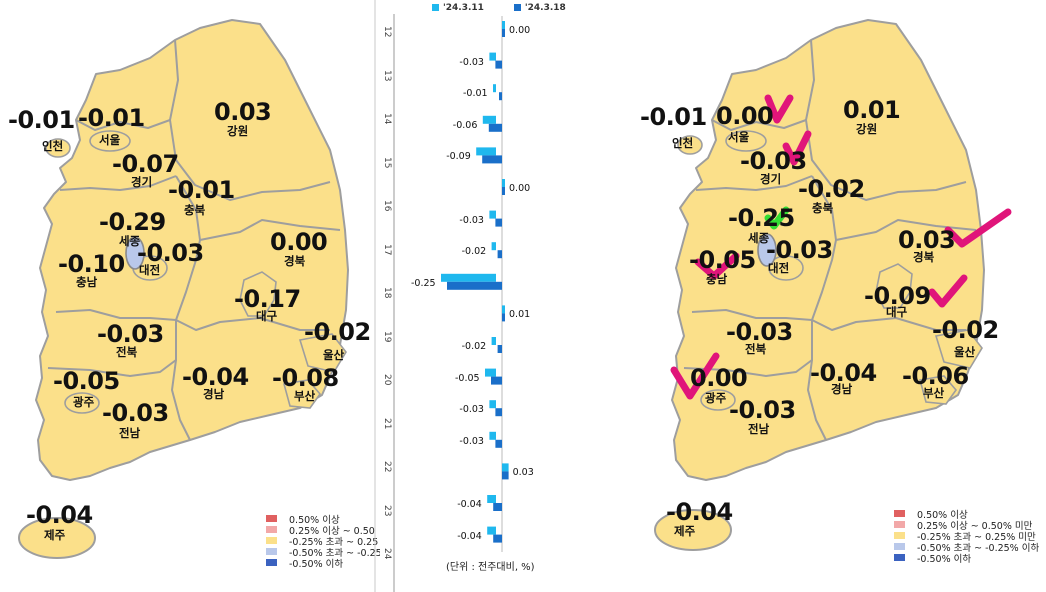 The height and width of the screenshot is (592, 1046). What do you see at coordinates (722, 260) in the screenshot?
I see `value-chungnam: -0.05` at bounding box center [722, 260].